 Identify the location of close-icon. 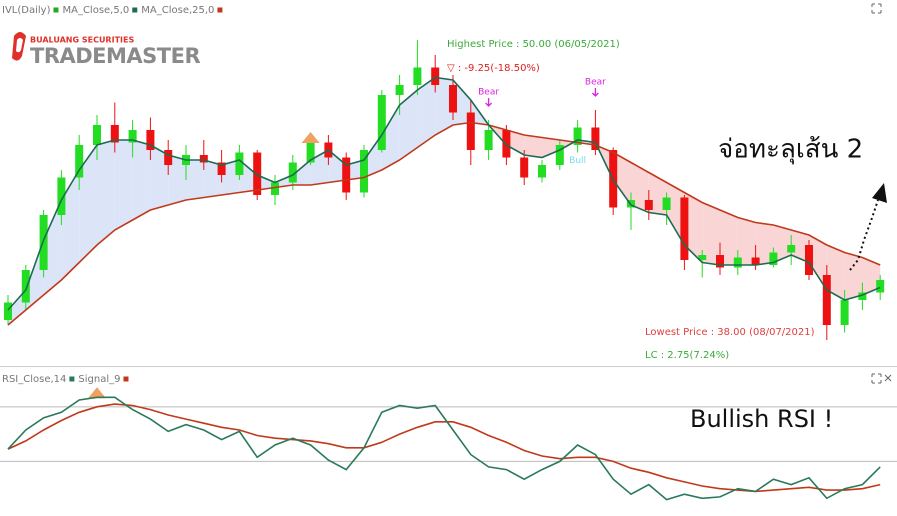
(888, 378).